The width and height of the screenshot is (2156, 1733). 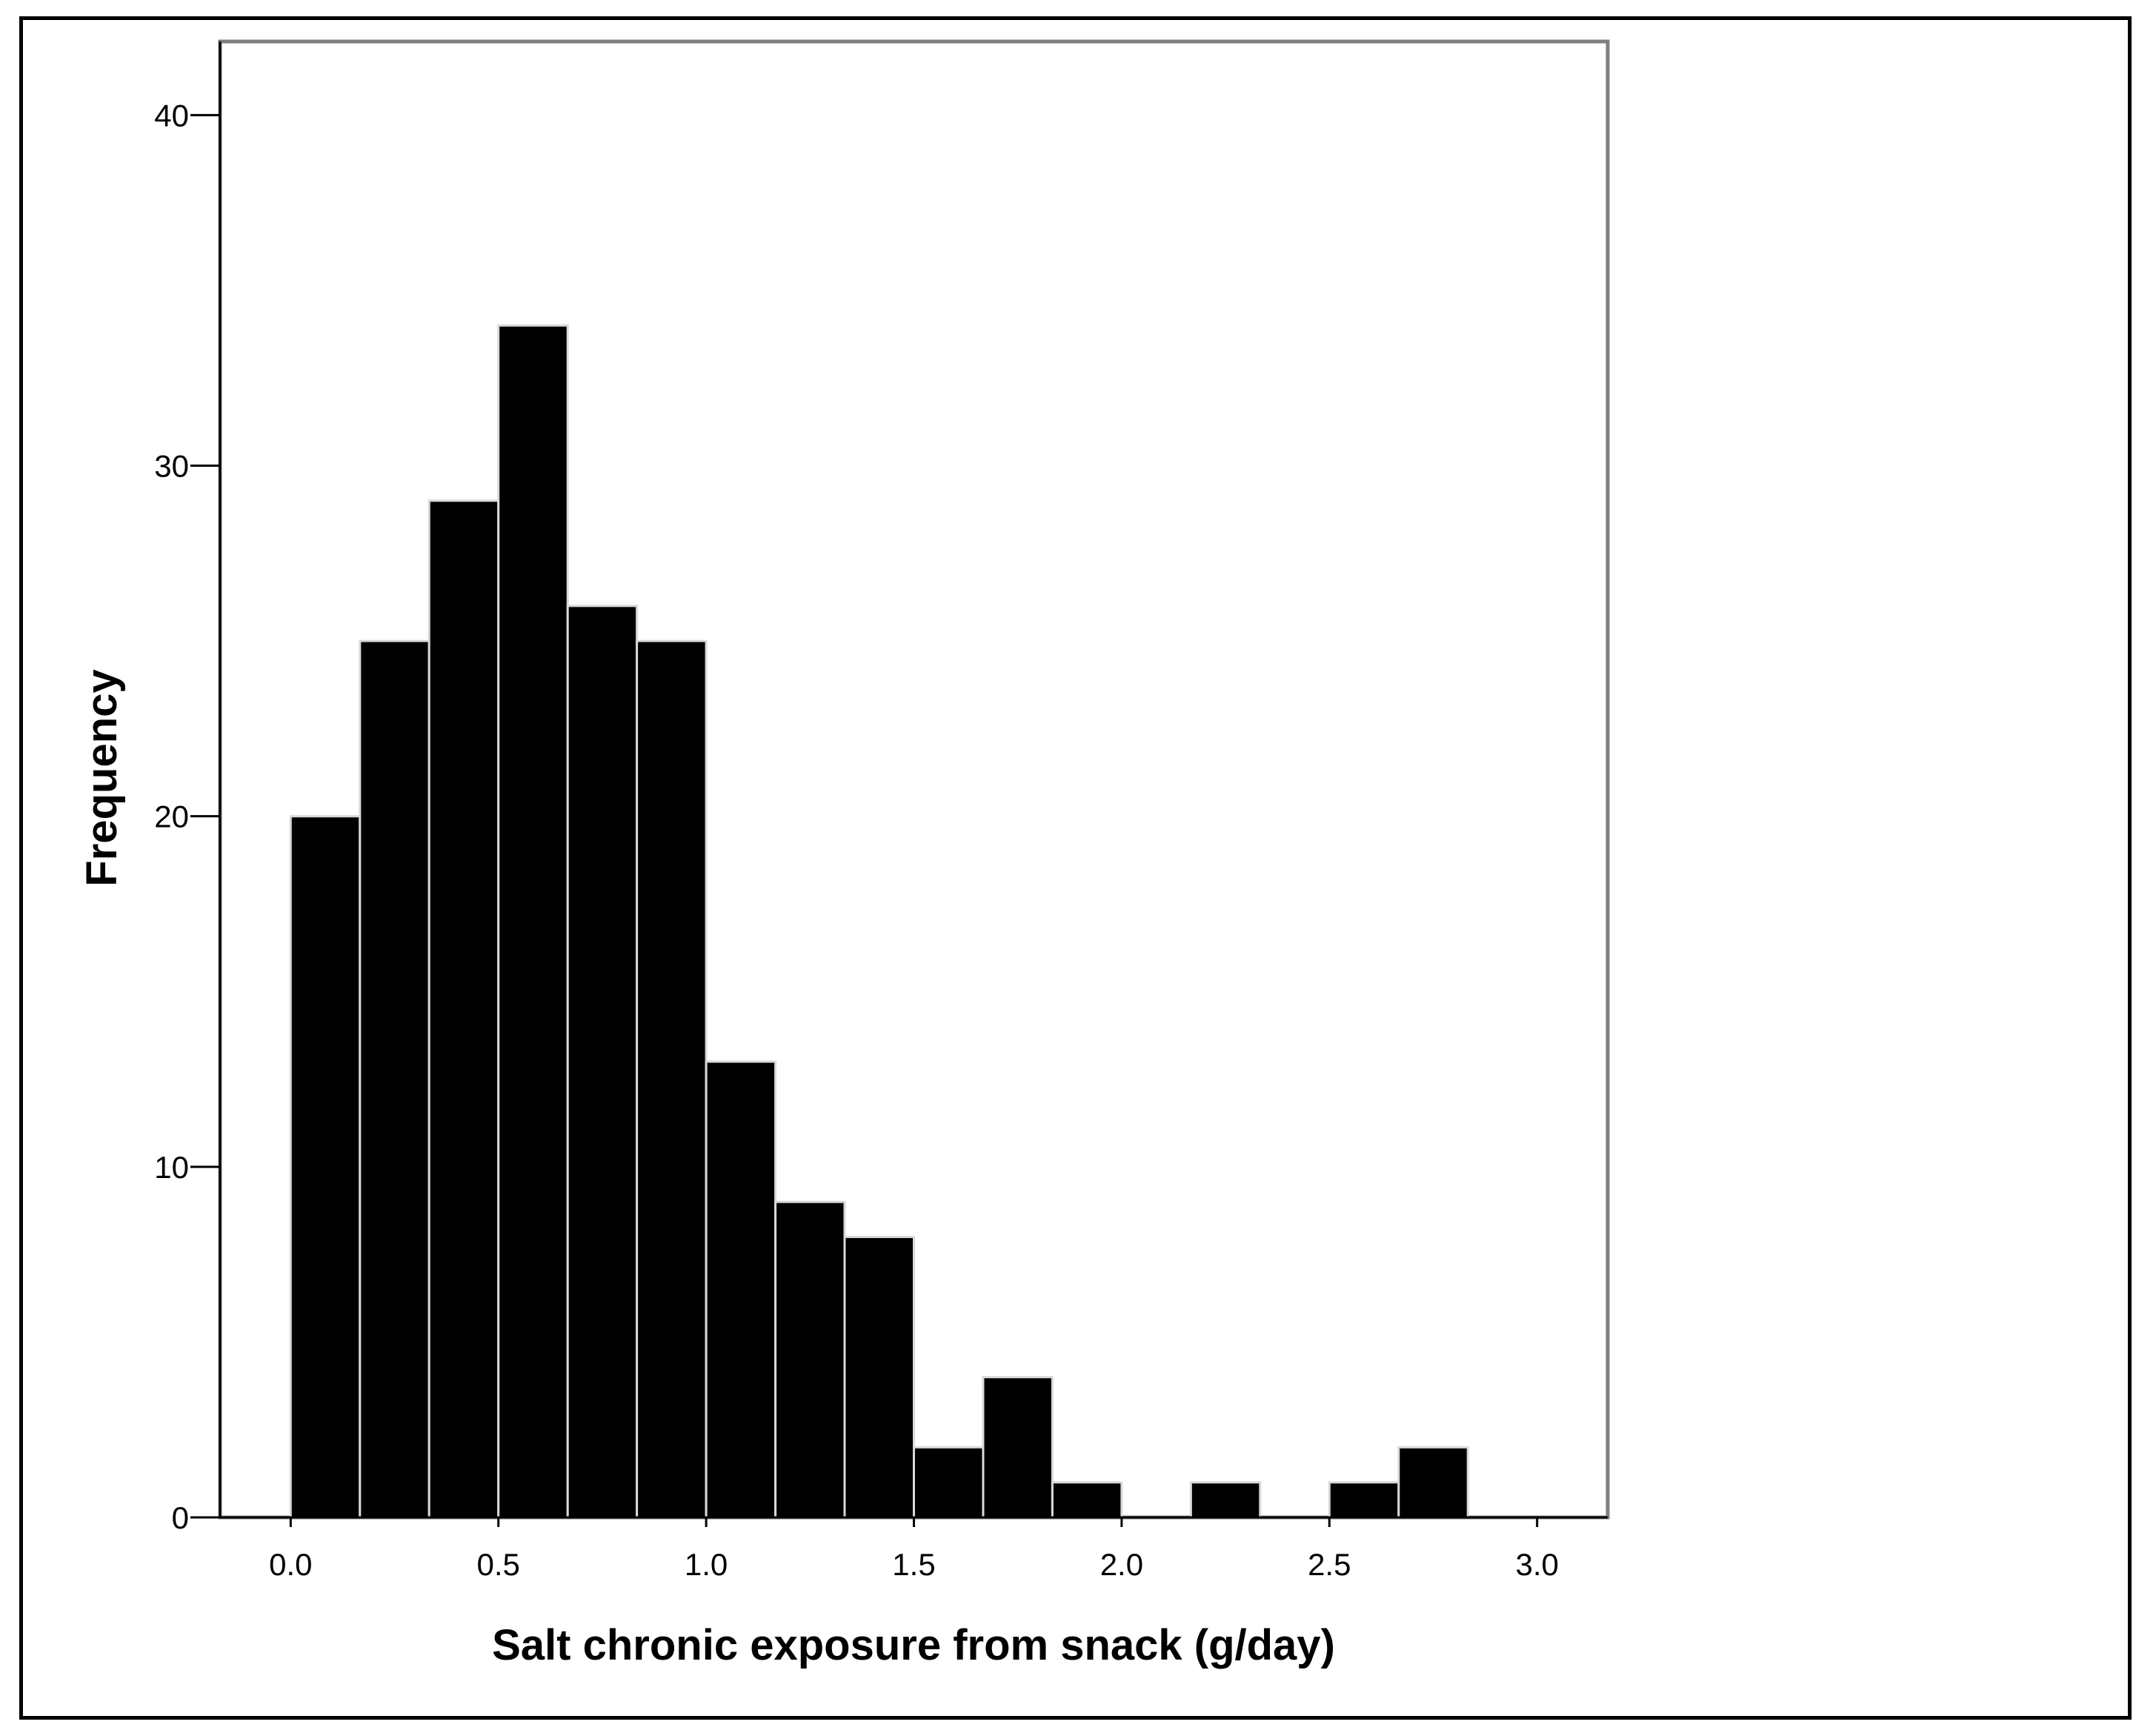 I want to click on y-tick-label: 0, so click(x=180, y=1517).